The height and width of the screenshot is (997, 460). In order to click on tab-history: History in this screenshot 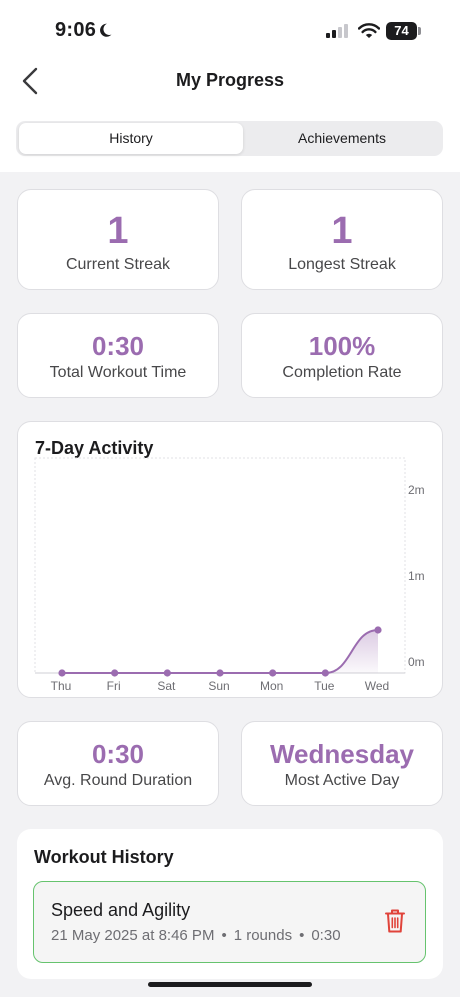, I will do `click(131, 138)`.